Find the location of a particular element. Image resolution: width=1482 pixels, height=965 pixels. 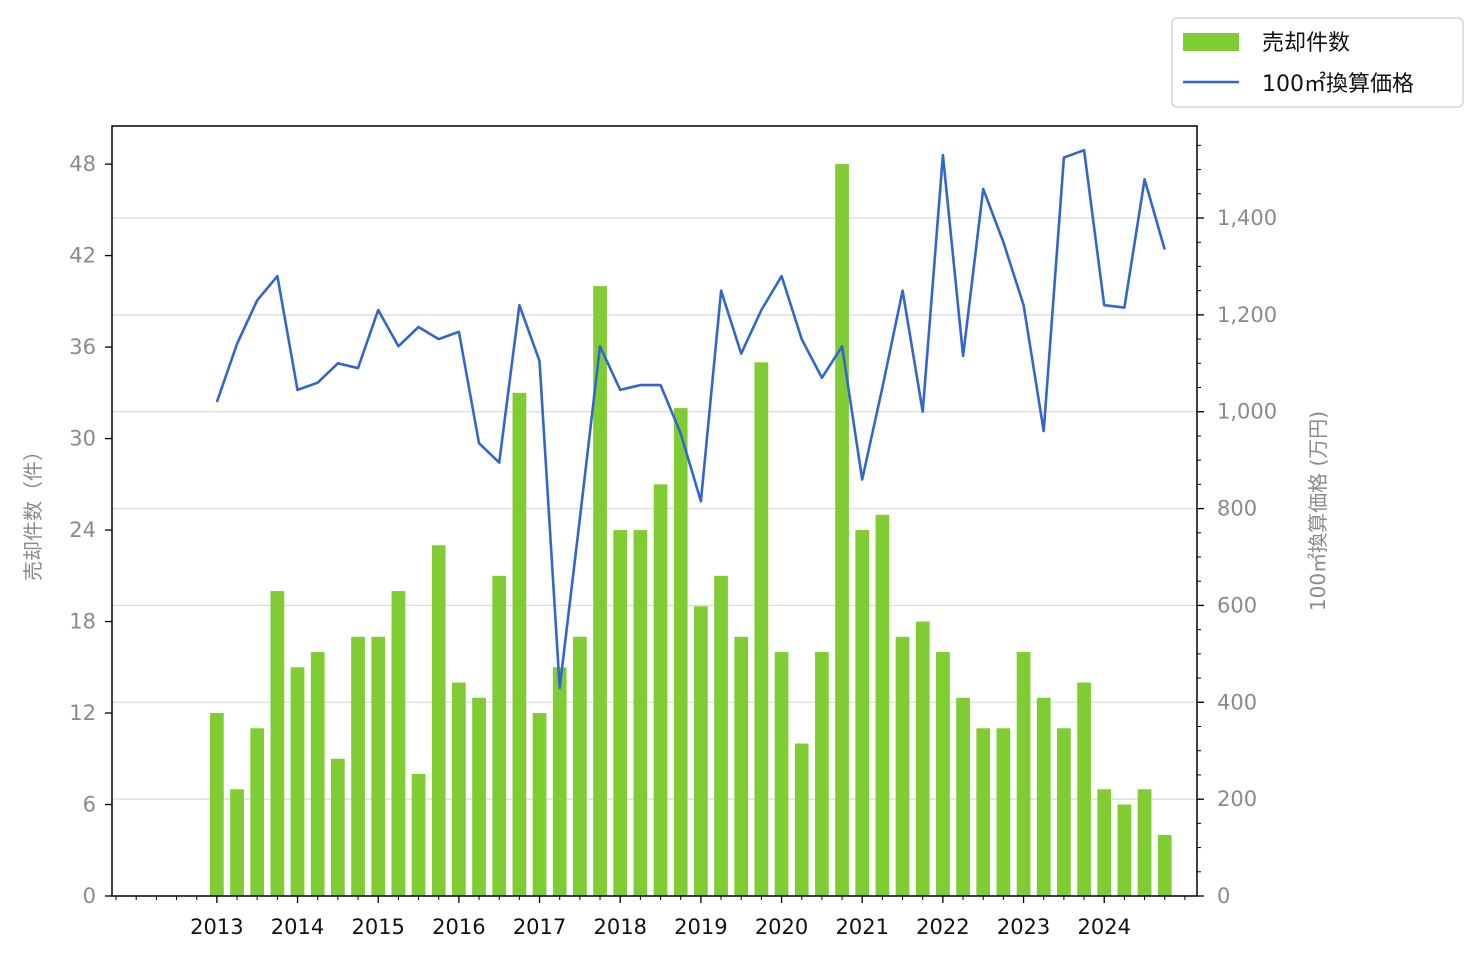

right-tick-label: 200 is located at coordinates (1237, 799).